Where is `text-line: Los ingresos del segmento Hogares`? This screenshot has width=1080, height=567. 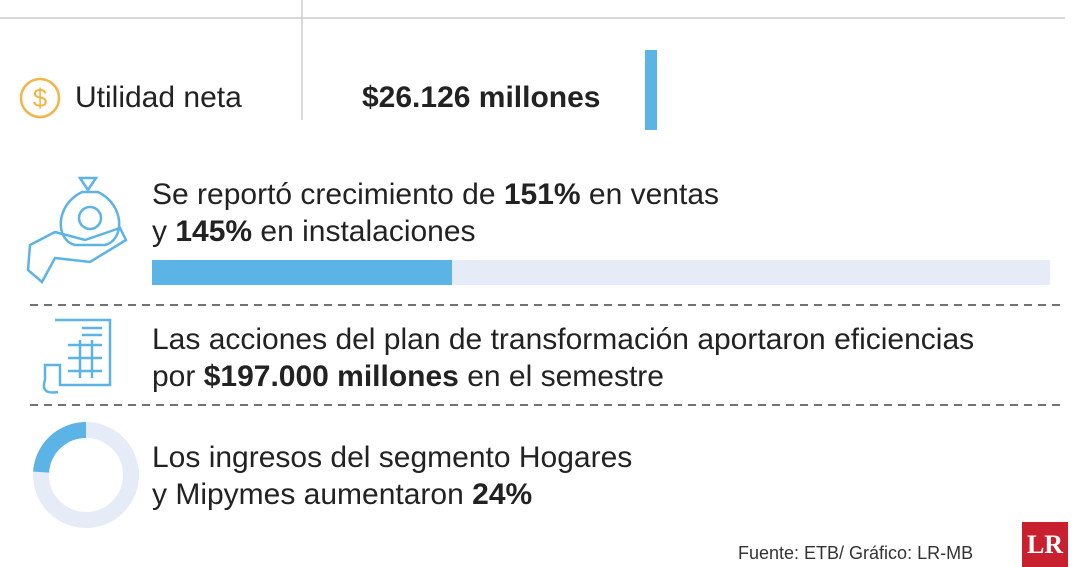 text-line: Los ingresos del segmento Hogares is located at coordinates (392, 458).